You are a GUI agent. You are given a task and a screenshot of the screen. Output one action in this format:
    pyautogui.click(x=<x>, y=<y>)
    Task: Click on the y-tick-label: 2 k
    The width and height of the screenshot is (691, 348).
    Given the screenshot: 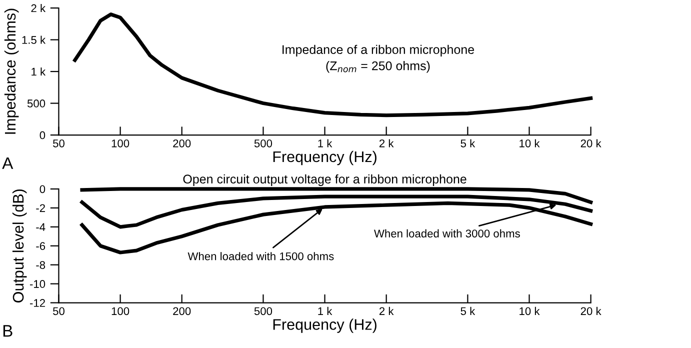 What is the action you would take?
    pyautogui.click(x=38, y=8)
    